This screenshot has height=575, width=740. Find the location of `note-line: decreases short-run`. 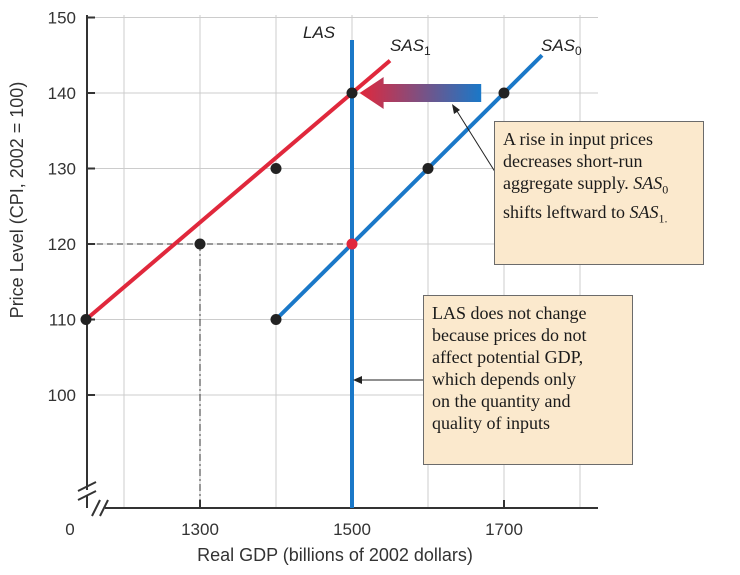

note-line: decreases short-run is located at coordinates (573, 161).